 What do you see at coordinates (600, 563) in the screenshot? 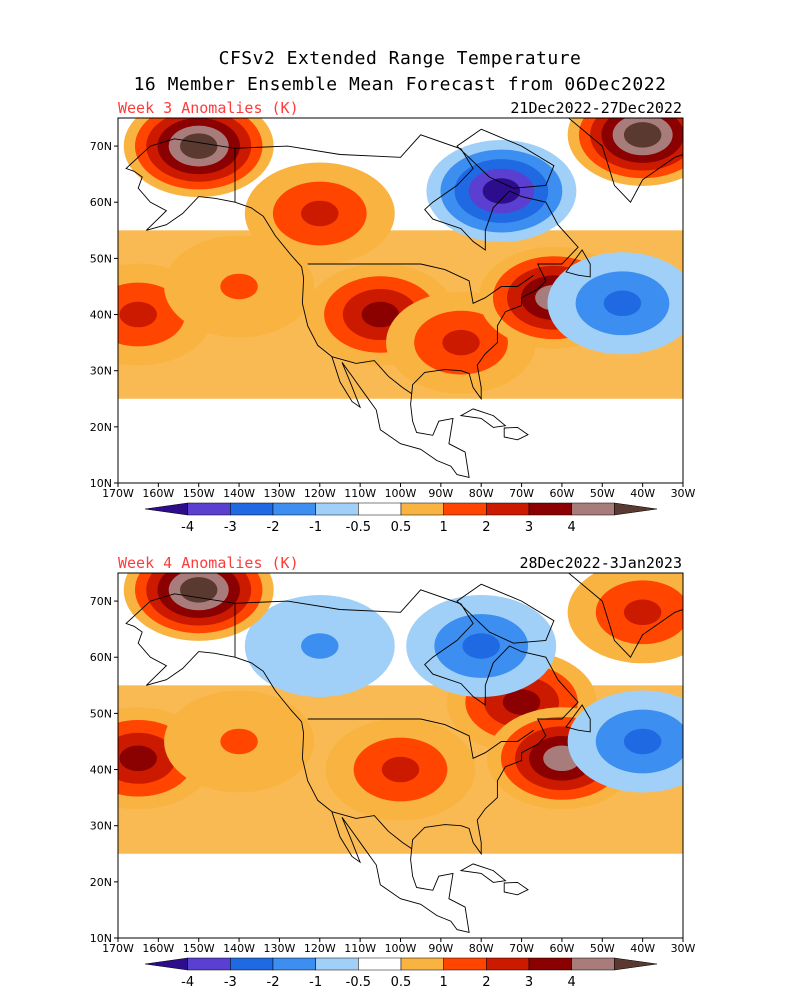
I see `week-4-date: 28Dec2022-3Jan2023` at bounding box center [600, 563].